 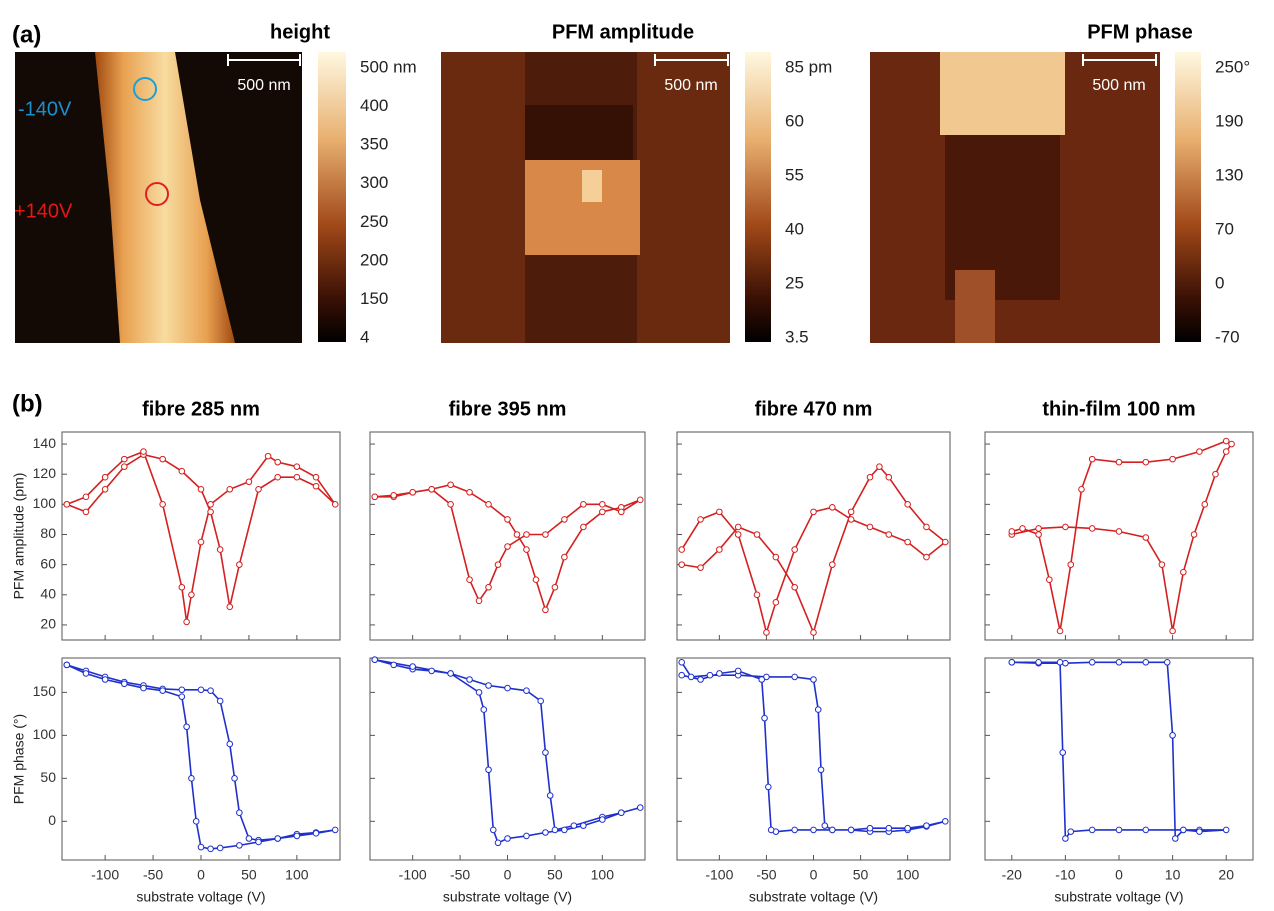 I want to click on colorbar-label: 150, so click(x=374, y=298).